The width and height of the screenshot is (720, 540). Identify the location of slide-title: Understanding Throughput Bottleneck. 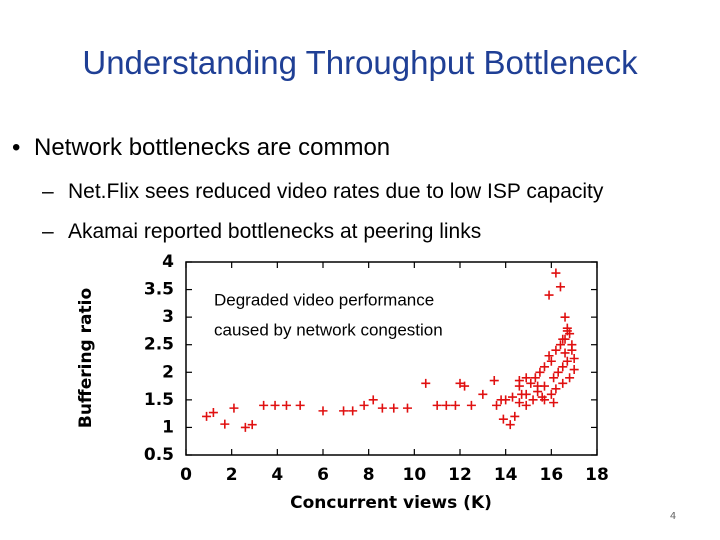
(360, 62).